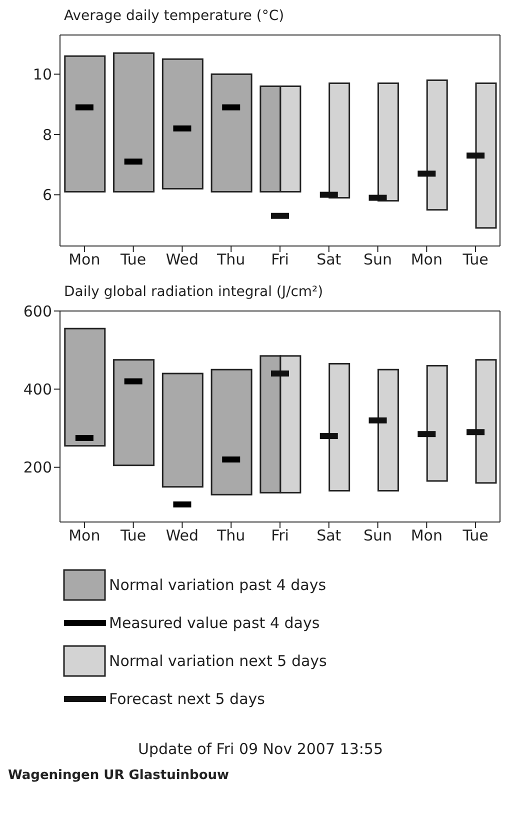 This screenshot has height=814, width=521. Describe the element at coordinates (187, 699) in the screenshot. I see `legend-label: Forecast next 5 days` at that location.